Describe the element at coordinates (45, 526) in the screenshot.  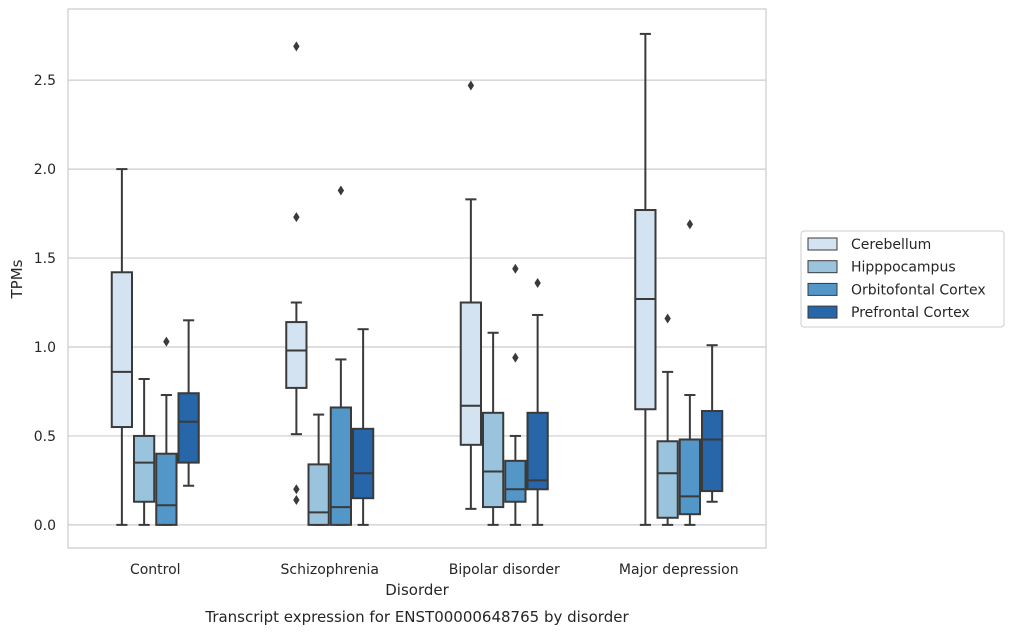
I see `y-tick-label: 0.0` at that location.